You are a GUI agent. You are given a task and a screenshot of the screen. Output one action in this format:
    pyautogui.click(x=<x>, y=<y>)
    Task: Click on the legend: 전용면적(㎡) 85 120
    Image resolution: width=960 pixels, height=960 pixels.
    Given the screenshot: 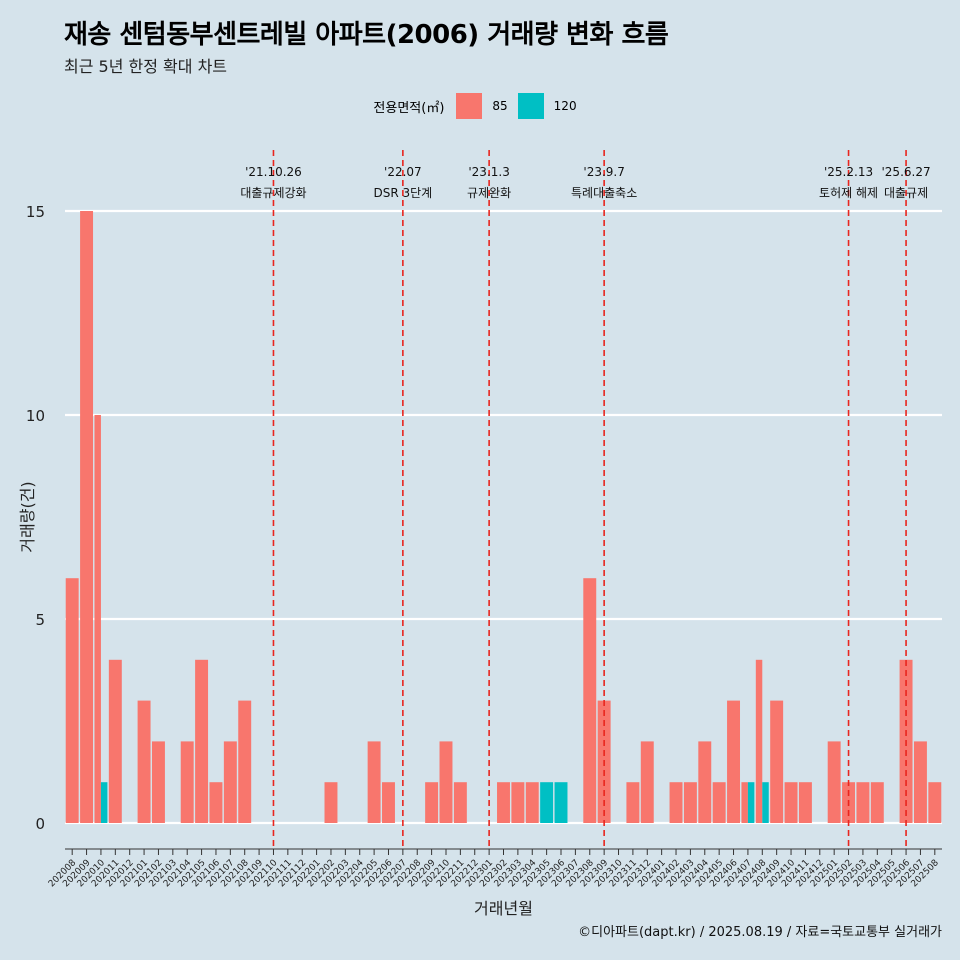 What is the action you would take?
    pyautogui.click(x=480, y=106)
    